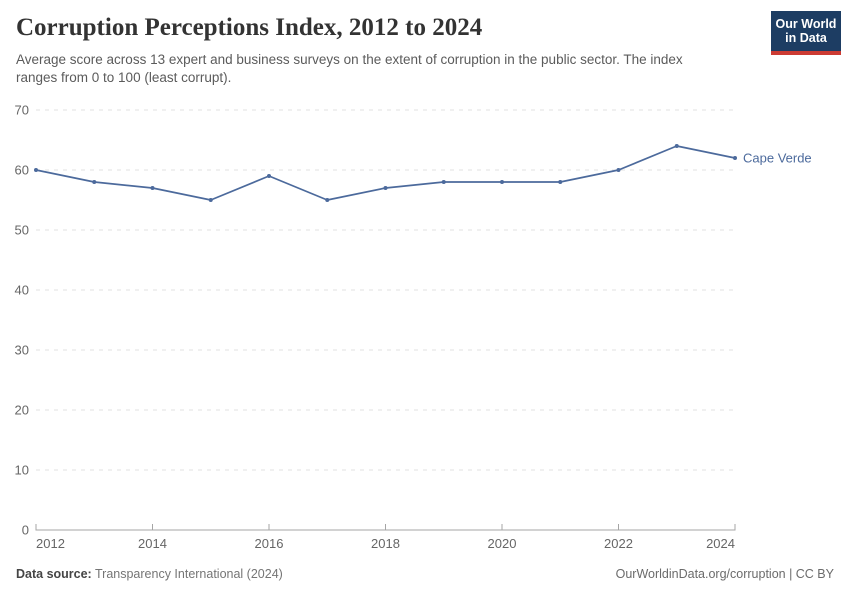 The width and height of the screenshot is (850, 600). I want to click on y-axis-label: 10, so click(22, 470).